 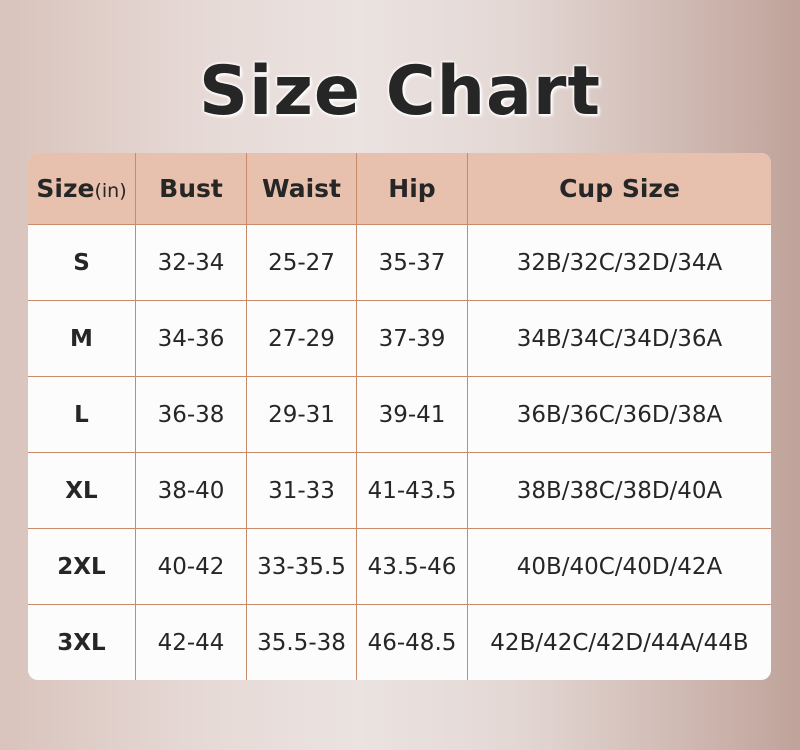 I want to click on header-hip: Hip, so click(x=412, y=189).